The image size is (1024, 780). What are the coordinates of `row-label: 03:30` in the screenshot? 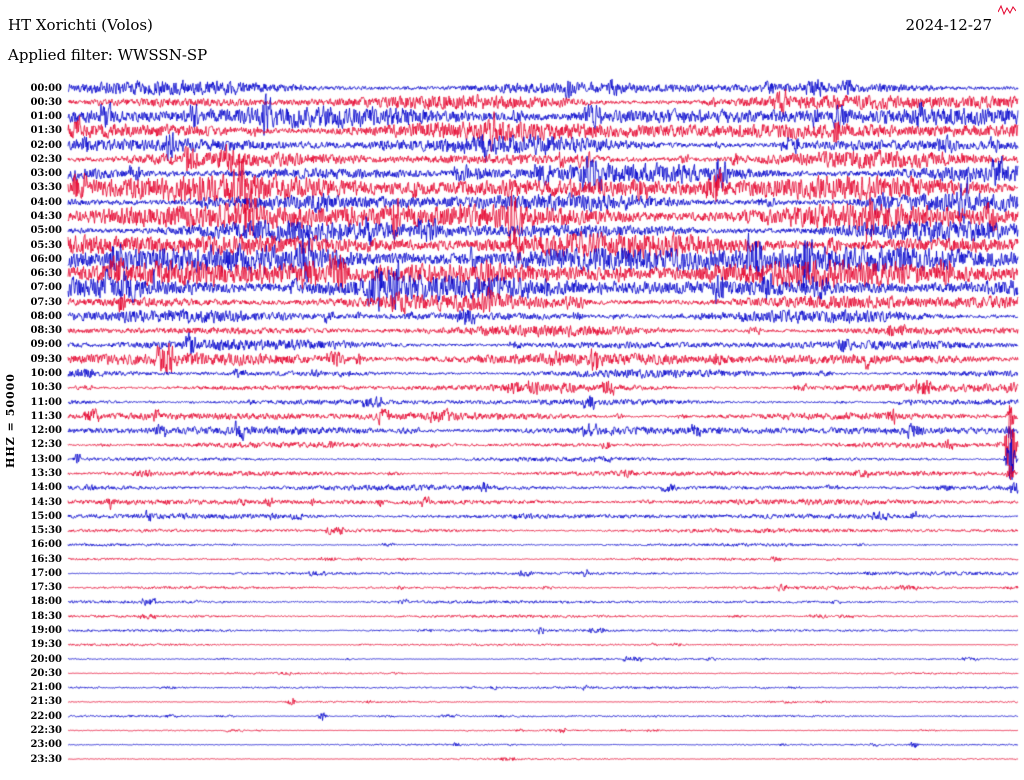 It's located at (46, 188).